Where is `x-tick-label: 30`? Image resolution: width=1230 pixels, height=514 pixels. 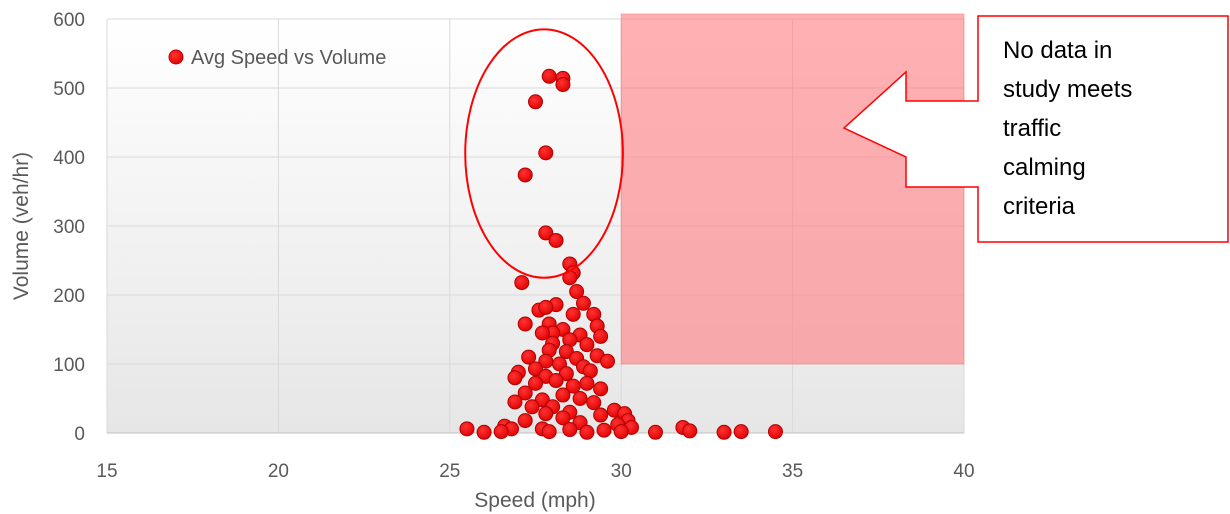 x-tick-label: 30 is located at coordinates (621, 471).